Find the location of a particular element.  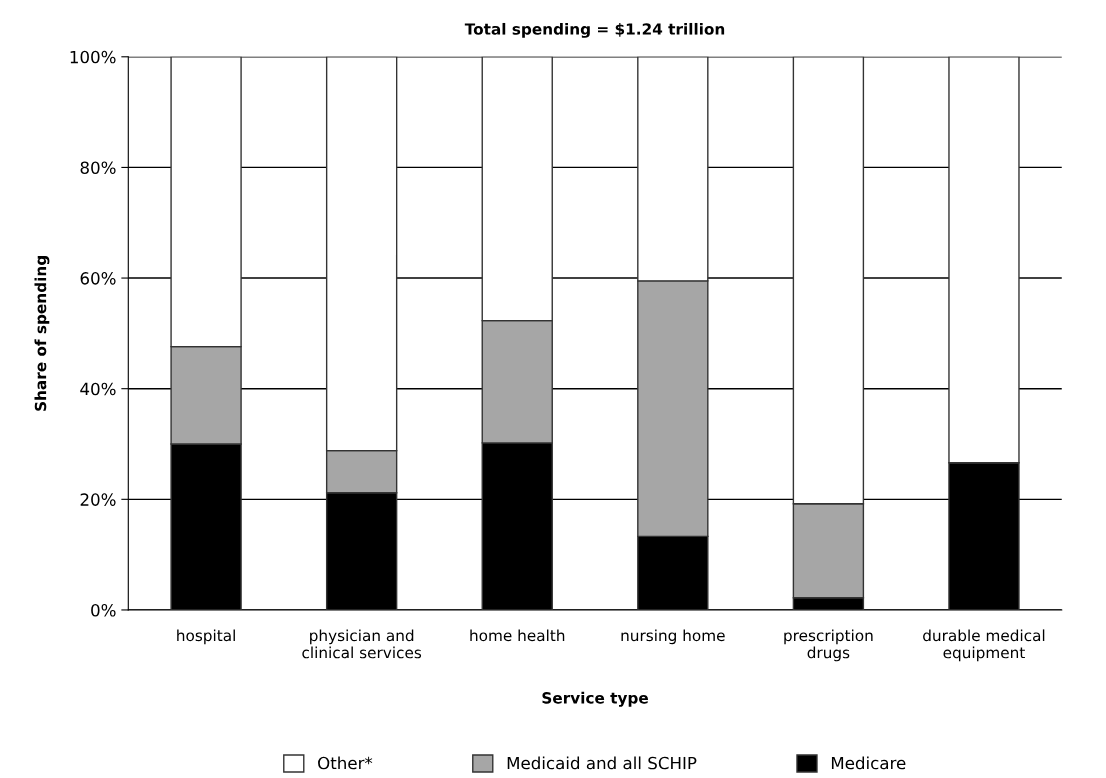

chart-title: Total spending = $1.24 trillion is located at coordinates (594, 30).